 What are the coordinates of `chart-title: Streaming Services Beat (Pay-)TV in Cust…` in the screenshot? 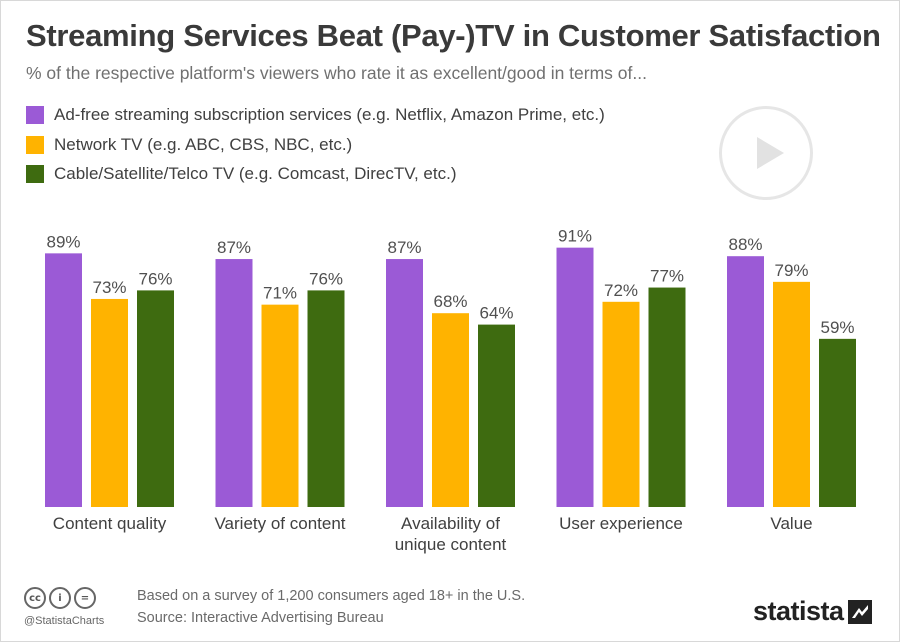 It's located at (453, 35).